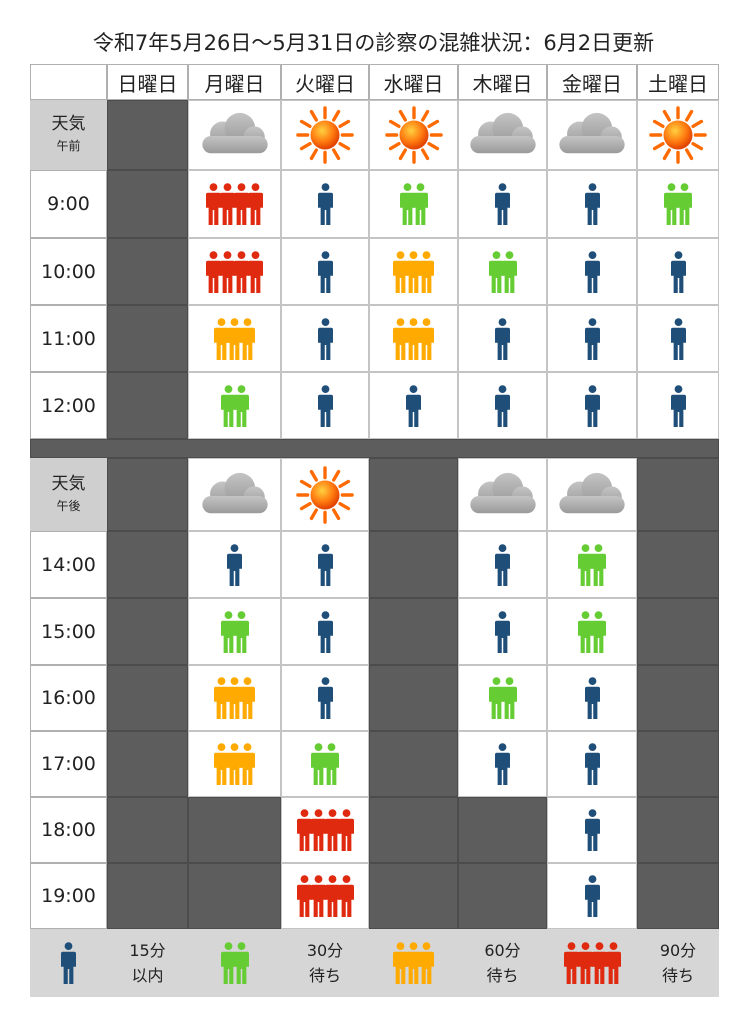 The width and height of the screenshot is (747, 1024). Describe the element at coordinates (147, 82) in the screenshot. I see `day-header: 日曜日` at that location.